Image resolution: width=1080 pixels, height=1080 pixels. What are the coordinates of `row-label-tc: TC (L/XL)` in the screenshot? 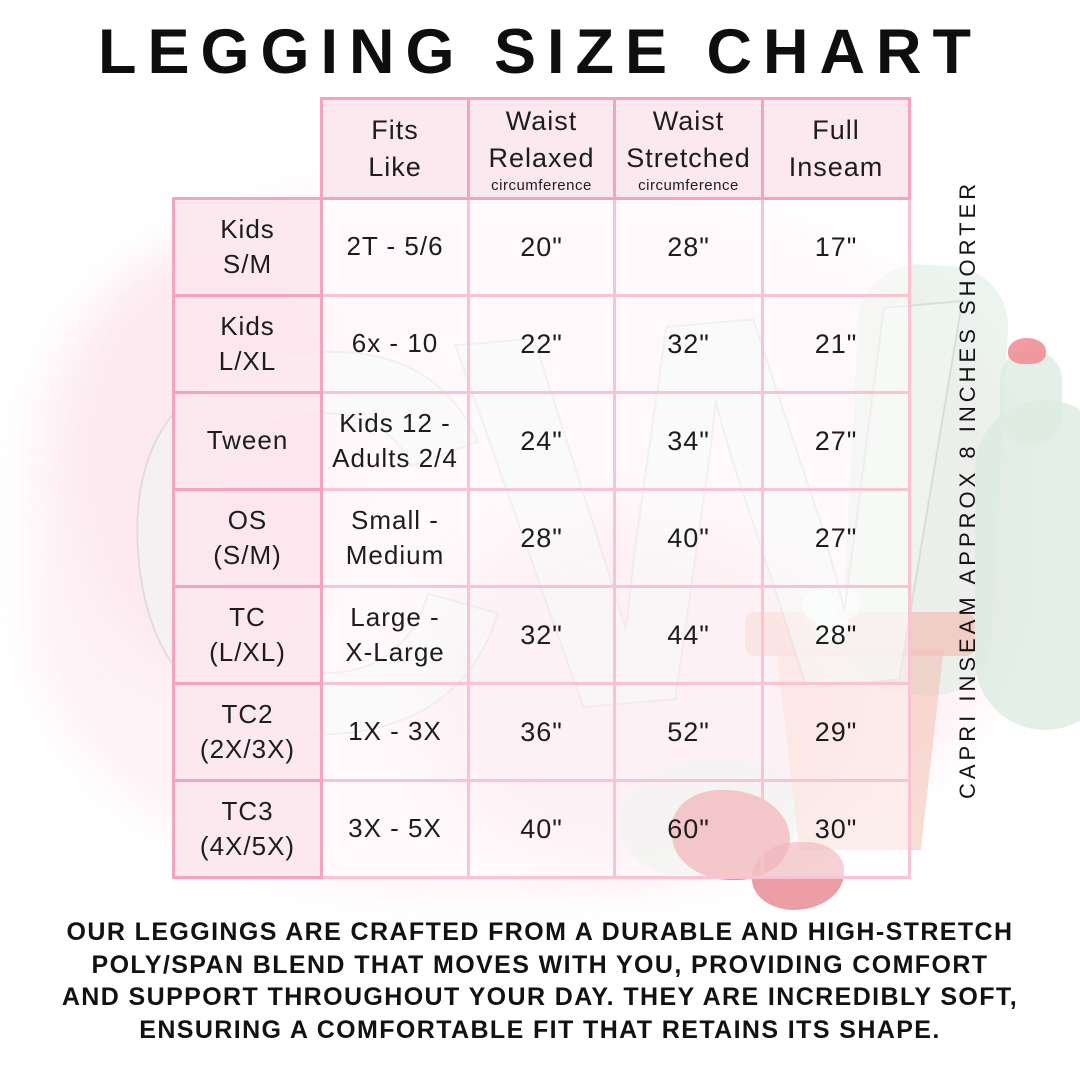 It's located at (247, 635).